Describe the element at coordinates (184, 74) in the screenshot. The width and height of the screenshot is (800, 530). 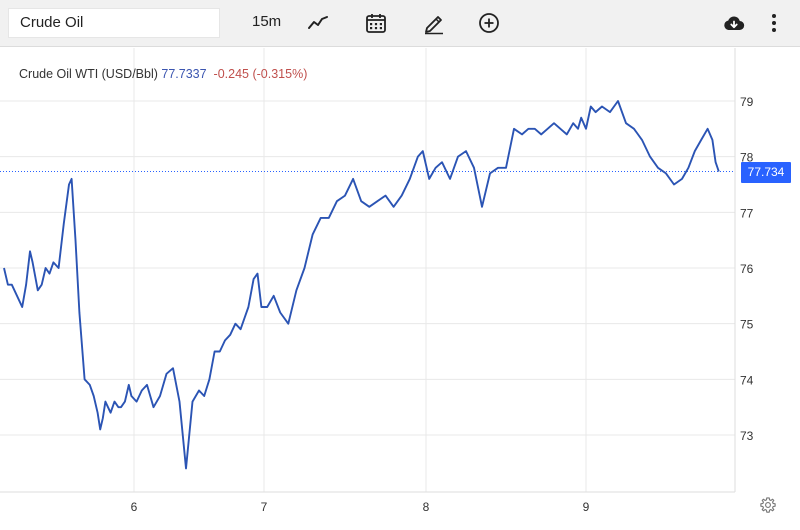
I see `current-price: 77.7337` at that location.